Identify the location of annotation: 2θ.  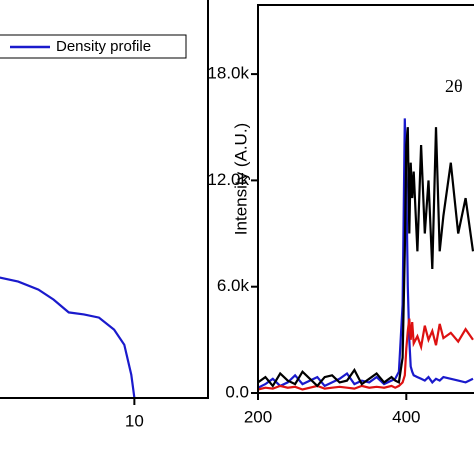
(454, 86).